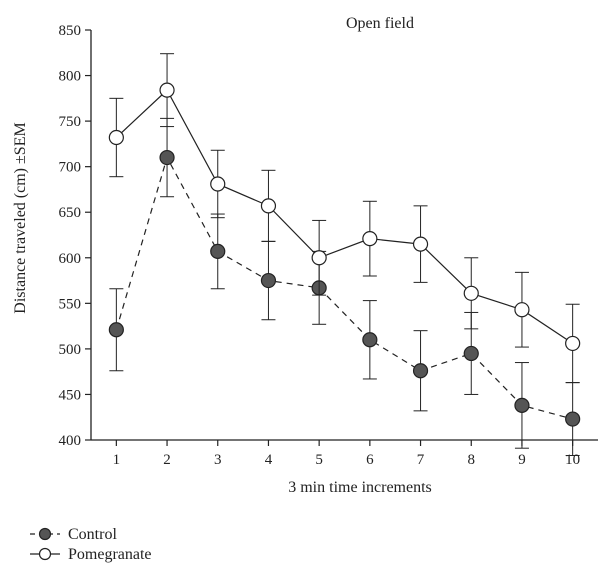 This screenshot has width=602, height=569. Describe the element at coordinates (360, 487) in the screenshot. I see `x-axis-label: 3 min time increments` at that location.